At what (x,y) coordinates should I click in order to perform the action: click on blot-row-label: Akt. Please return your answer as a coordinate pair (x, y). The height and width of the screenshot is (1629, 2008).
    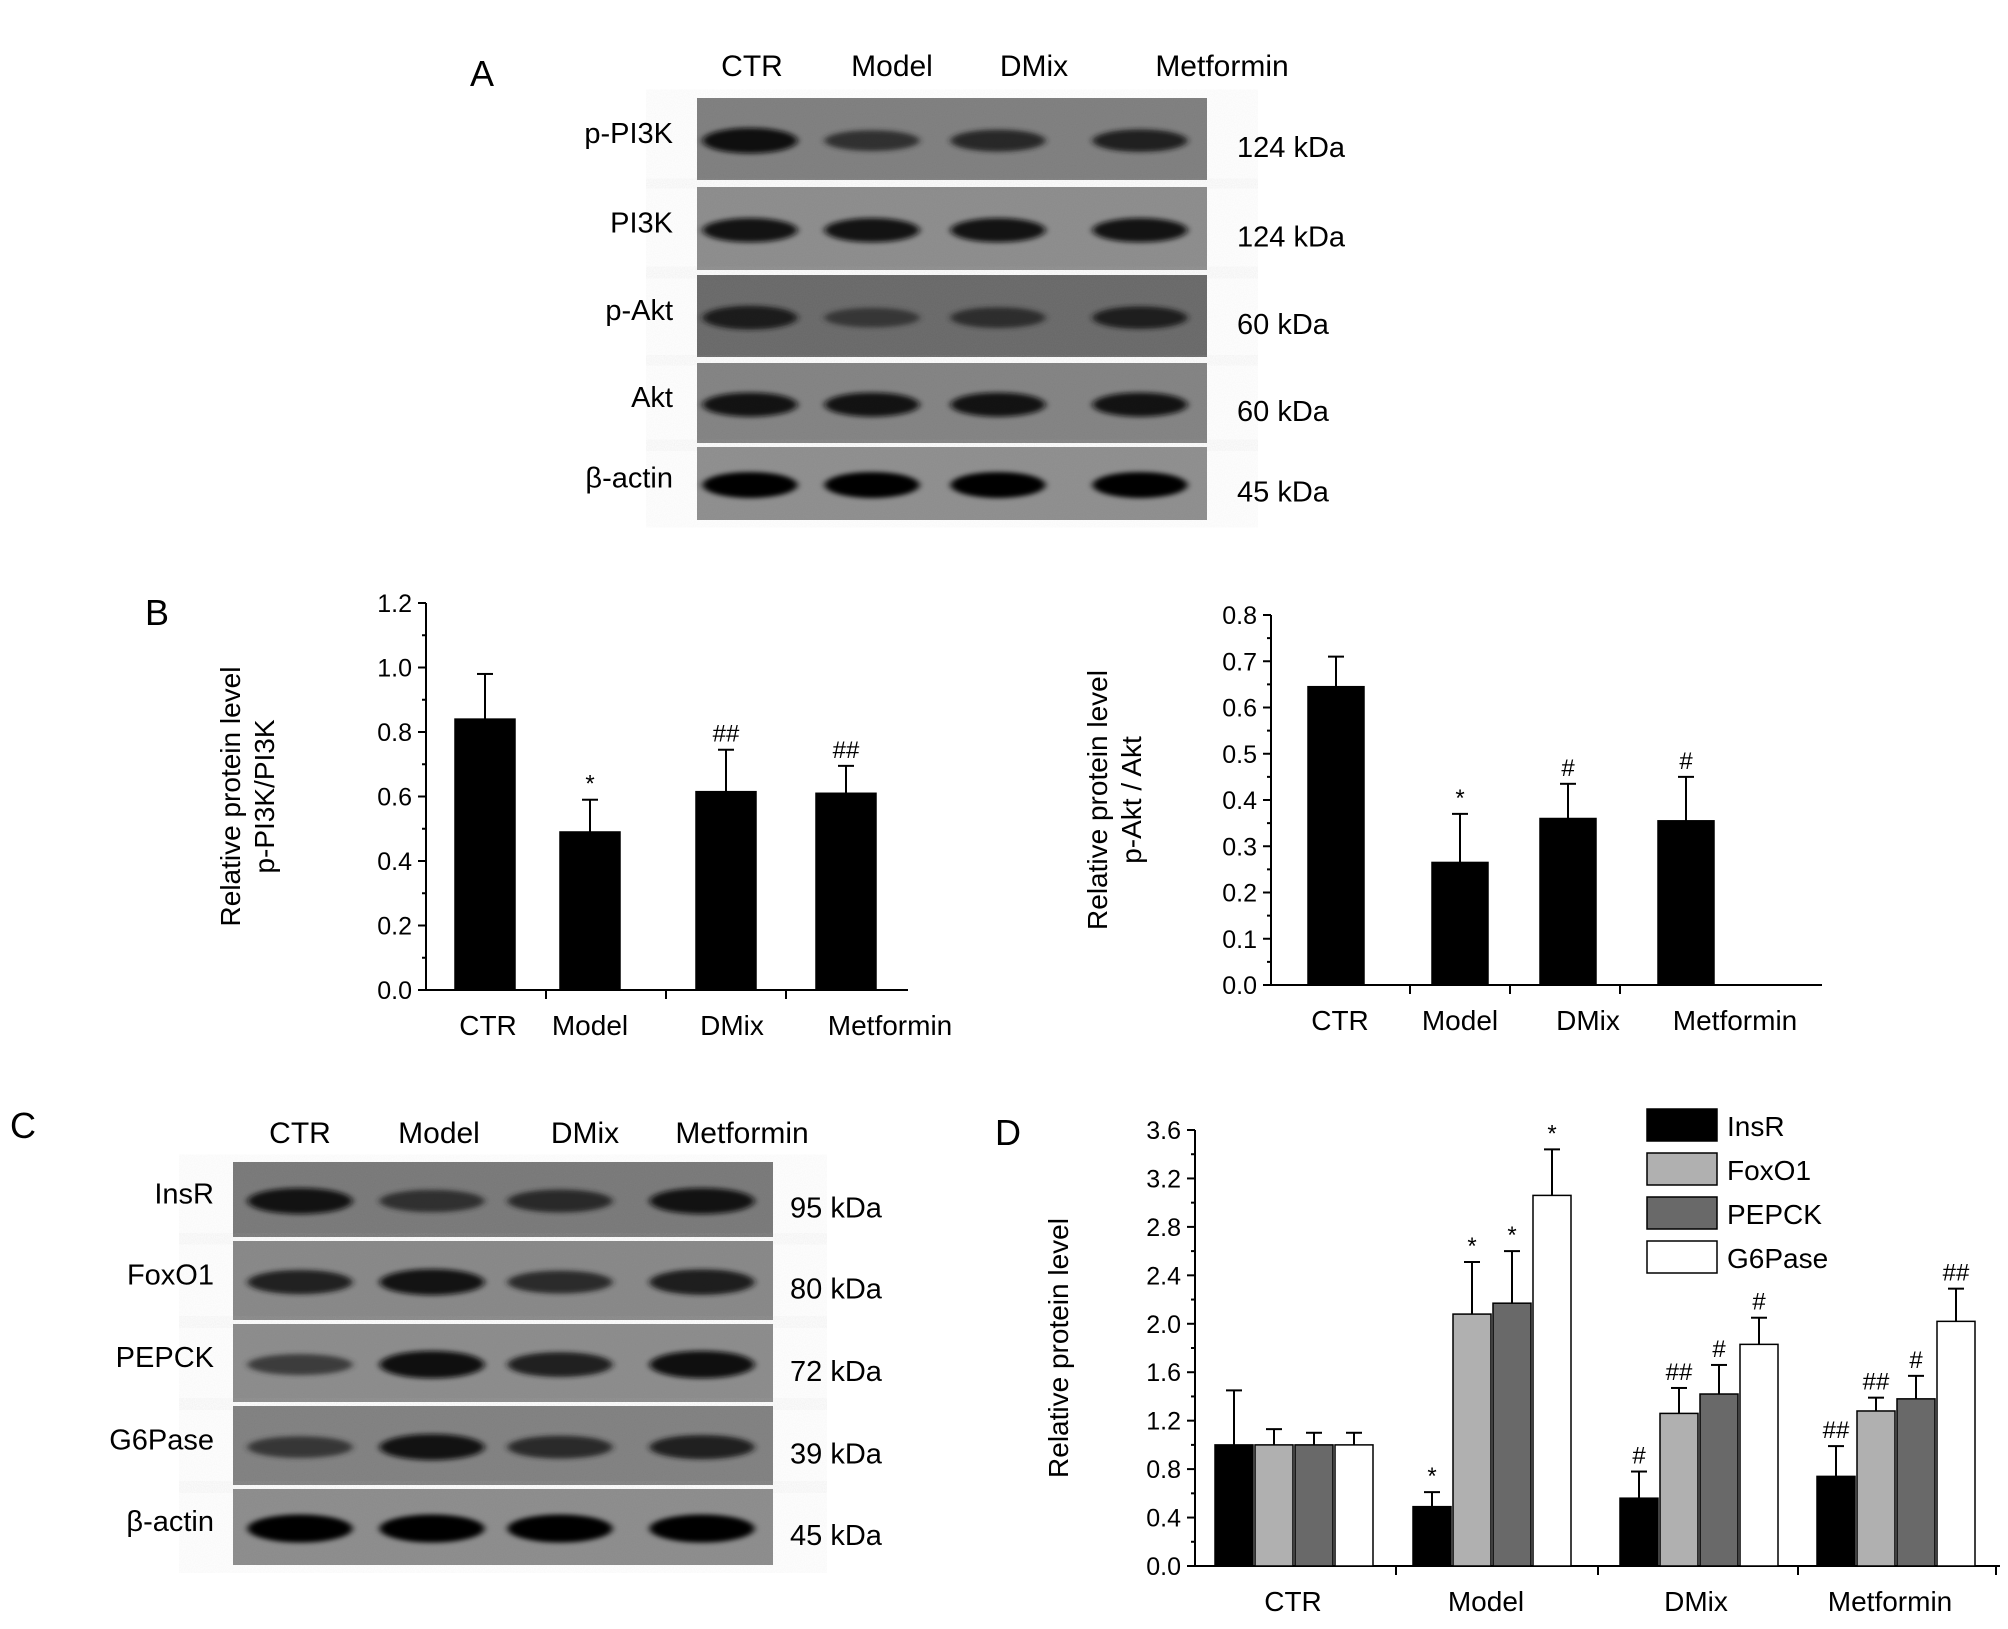
    Looking at the image, I should click on (652, 398).